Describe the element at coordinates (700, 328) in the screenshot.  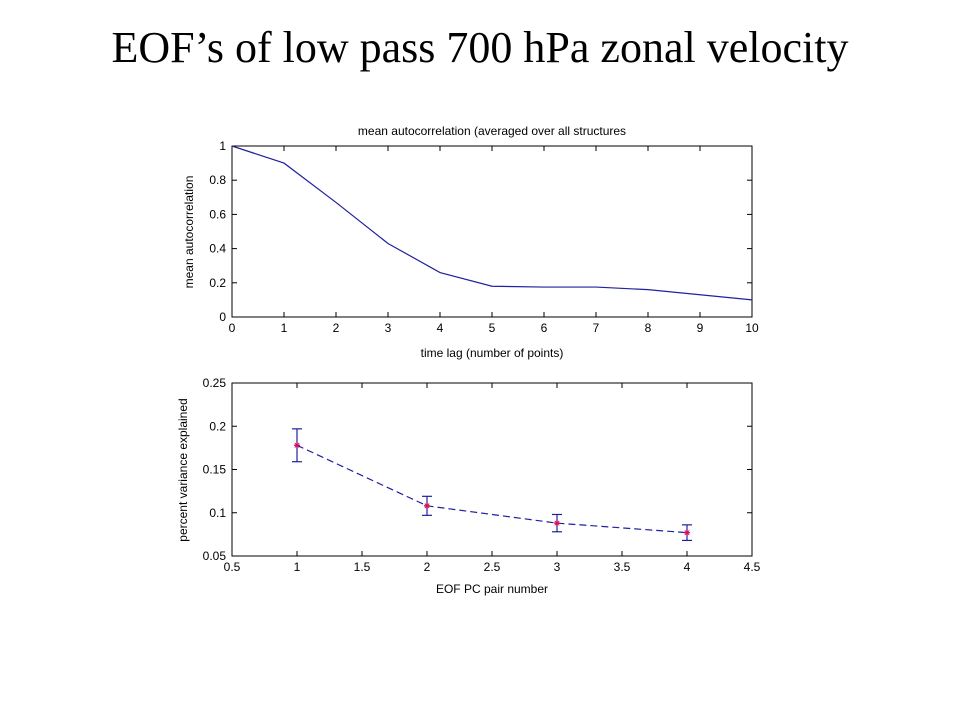
I see `x-tick-label: 9` at that location.